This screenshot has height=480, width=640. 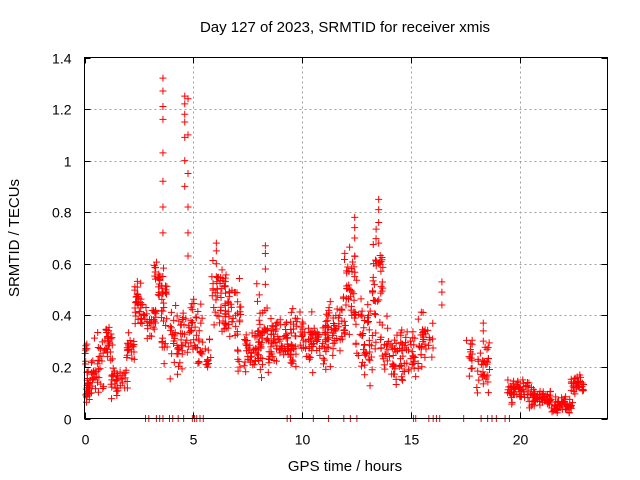 I want to click on x-tick-label: 0, so click(x=86, y=440).